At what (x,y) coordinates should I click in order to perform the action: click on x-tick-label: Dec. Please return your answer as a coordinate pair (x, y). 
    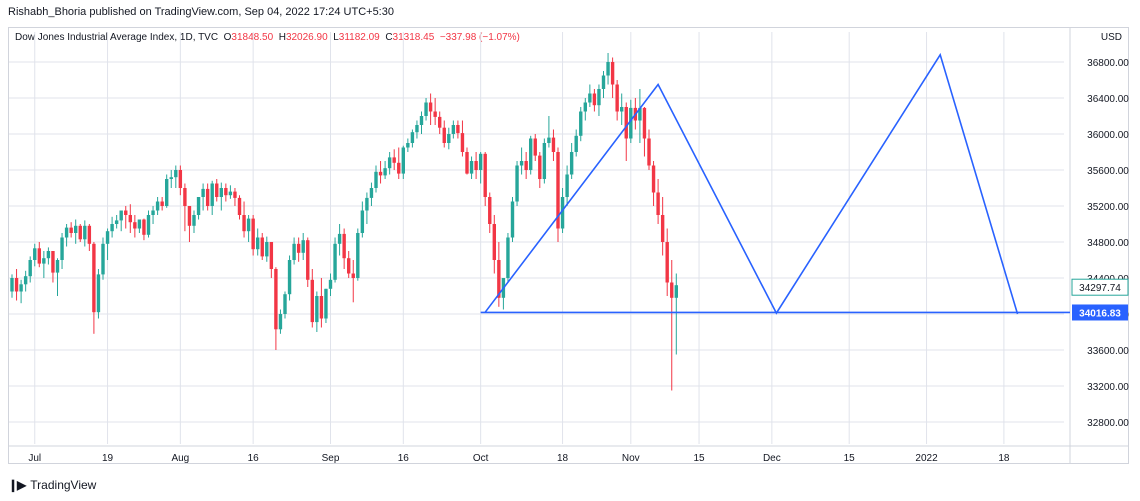
    Looking at the image, I should click on (772, 458).